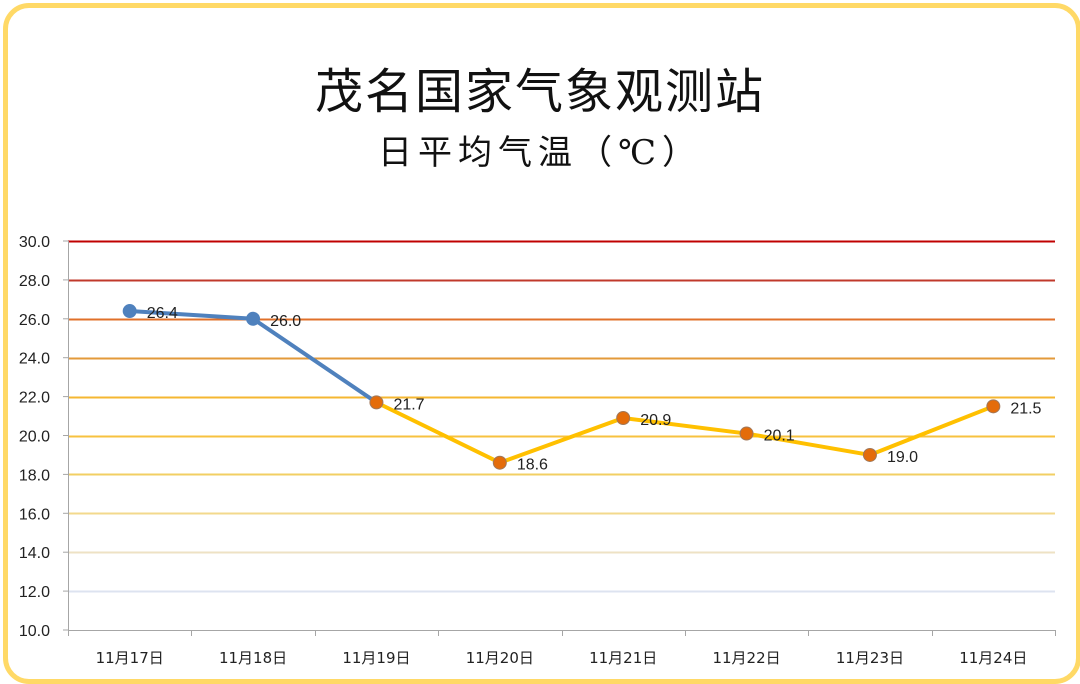  I want to click on y-tick-label: 14.0, so click(34, 553).